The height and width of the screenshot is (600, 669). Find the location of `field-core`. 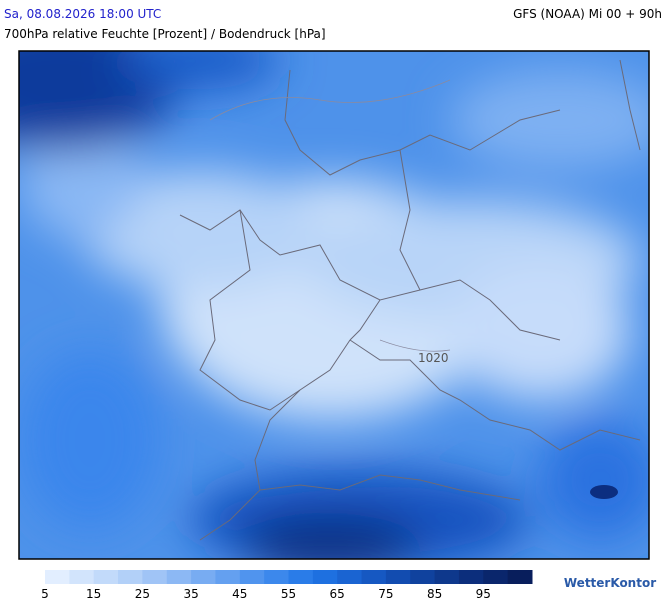

field-core is located at coordinates (604, 492).